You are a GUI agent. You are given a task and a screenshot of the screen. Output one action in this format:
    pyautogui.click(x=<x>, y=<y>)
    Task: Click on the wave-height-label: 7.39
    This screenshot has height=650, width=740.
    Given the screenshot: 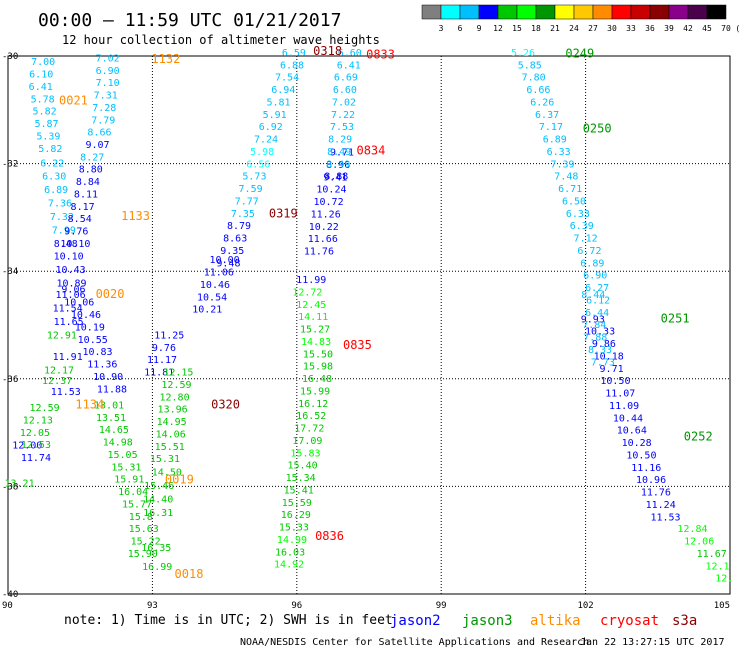 What is the action you would take?
    pyautogui.click(x=562, y=164)
    